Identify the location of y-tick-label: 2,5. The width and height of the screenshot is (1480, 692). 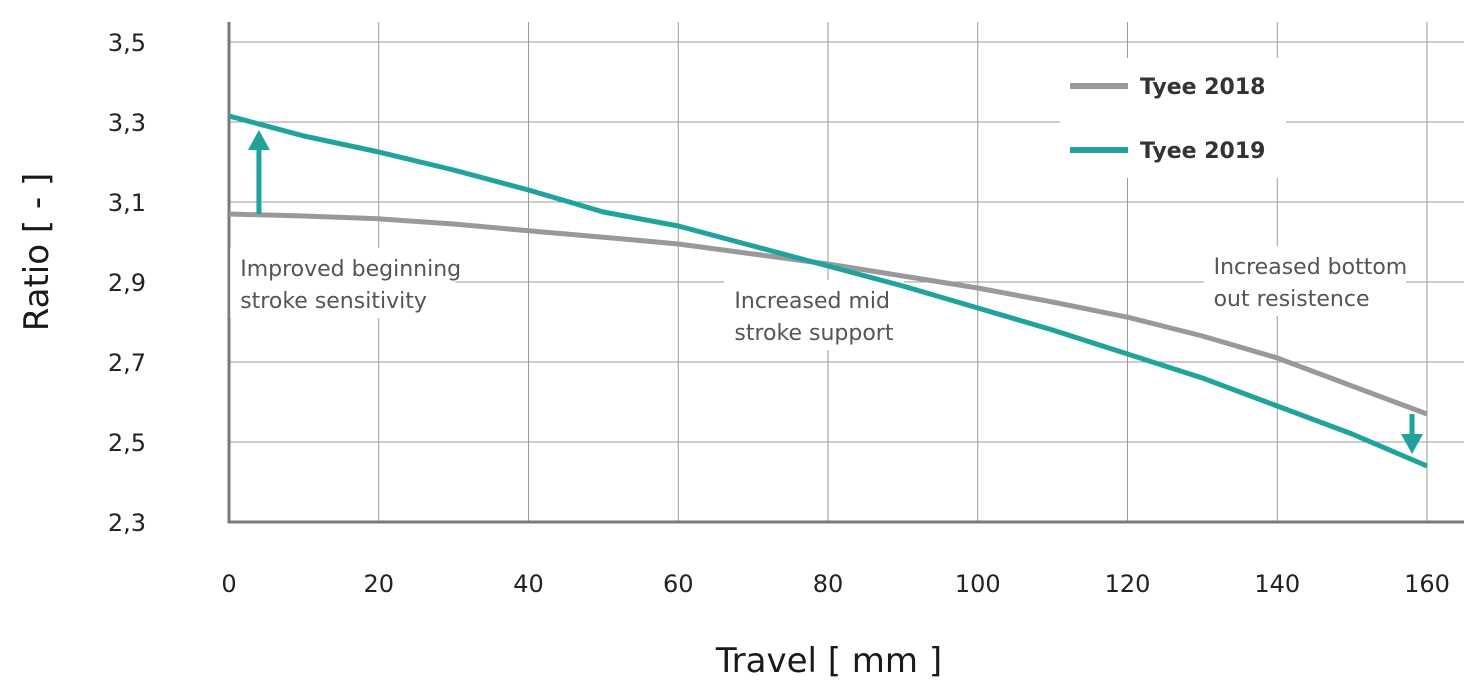
(127, 443).